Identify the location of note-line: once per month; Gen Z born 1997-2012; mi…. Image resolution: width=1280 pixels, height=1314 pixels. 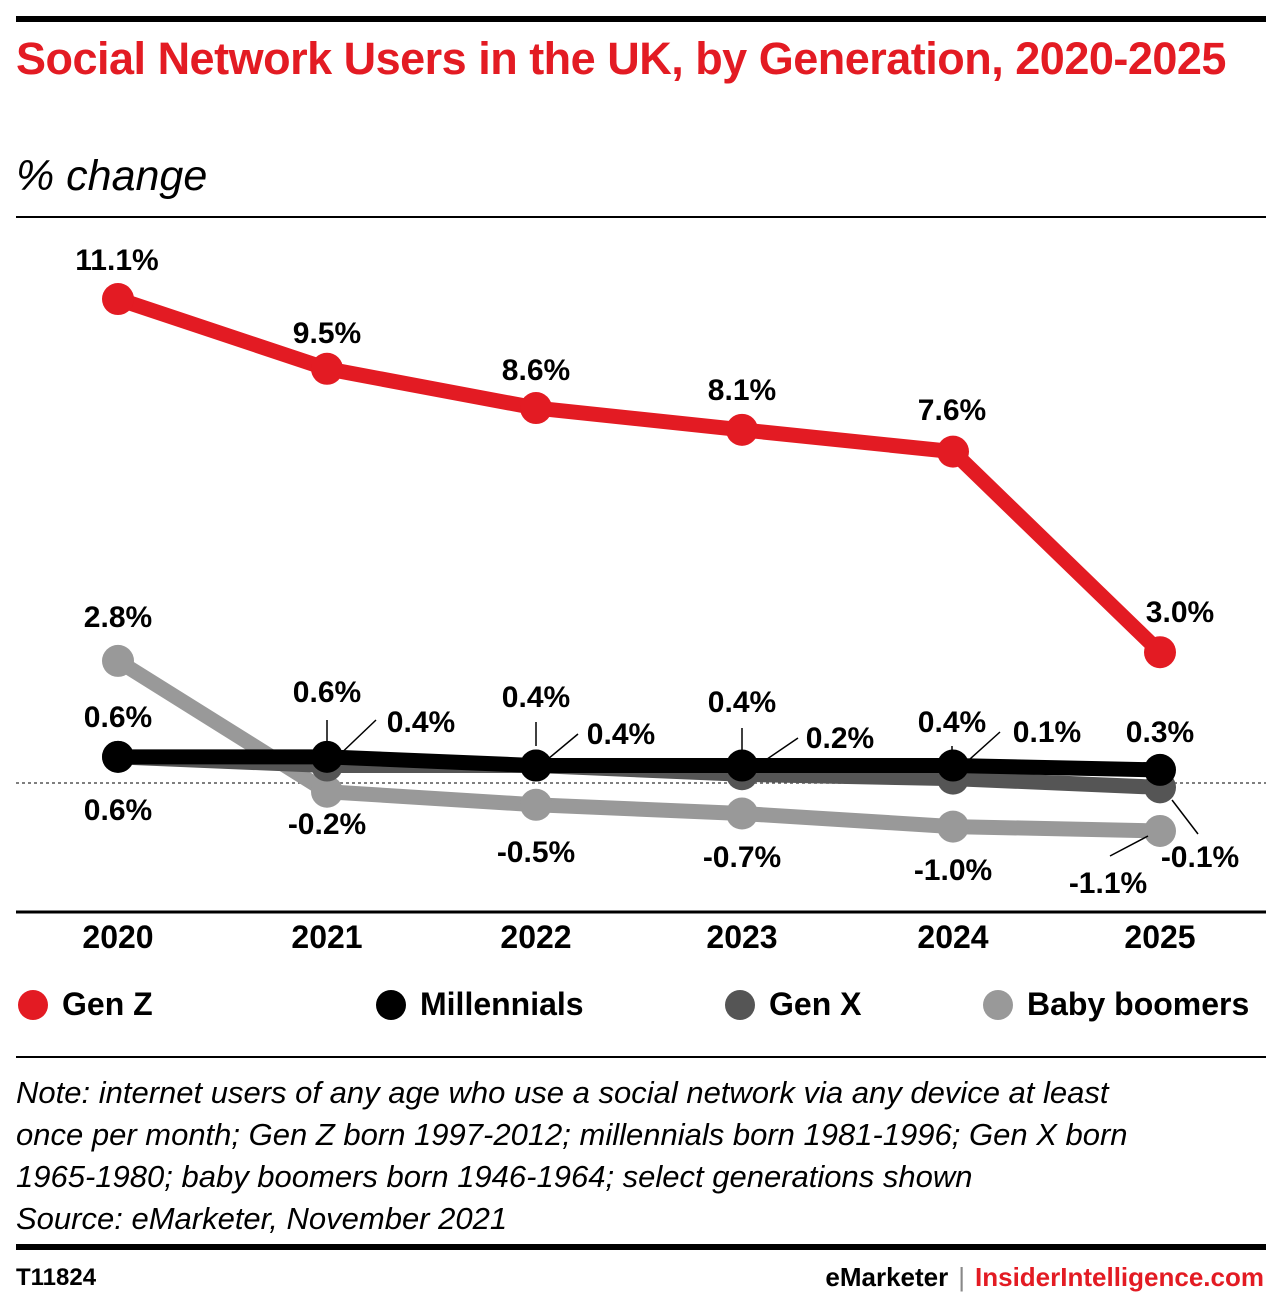
(572, 1134).